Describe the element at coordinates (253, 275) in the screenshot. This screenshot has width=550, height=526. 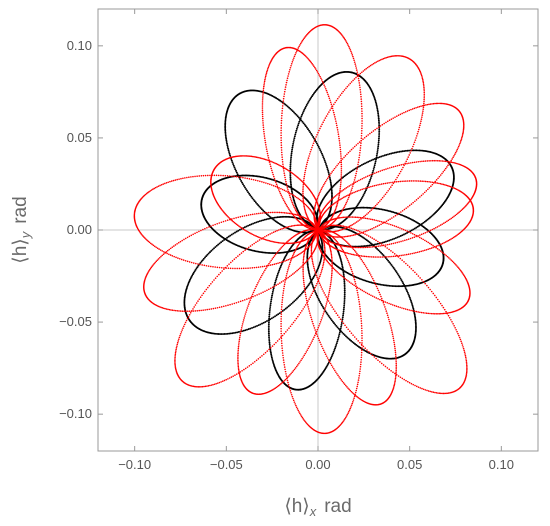
I see `lobe` at that location.